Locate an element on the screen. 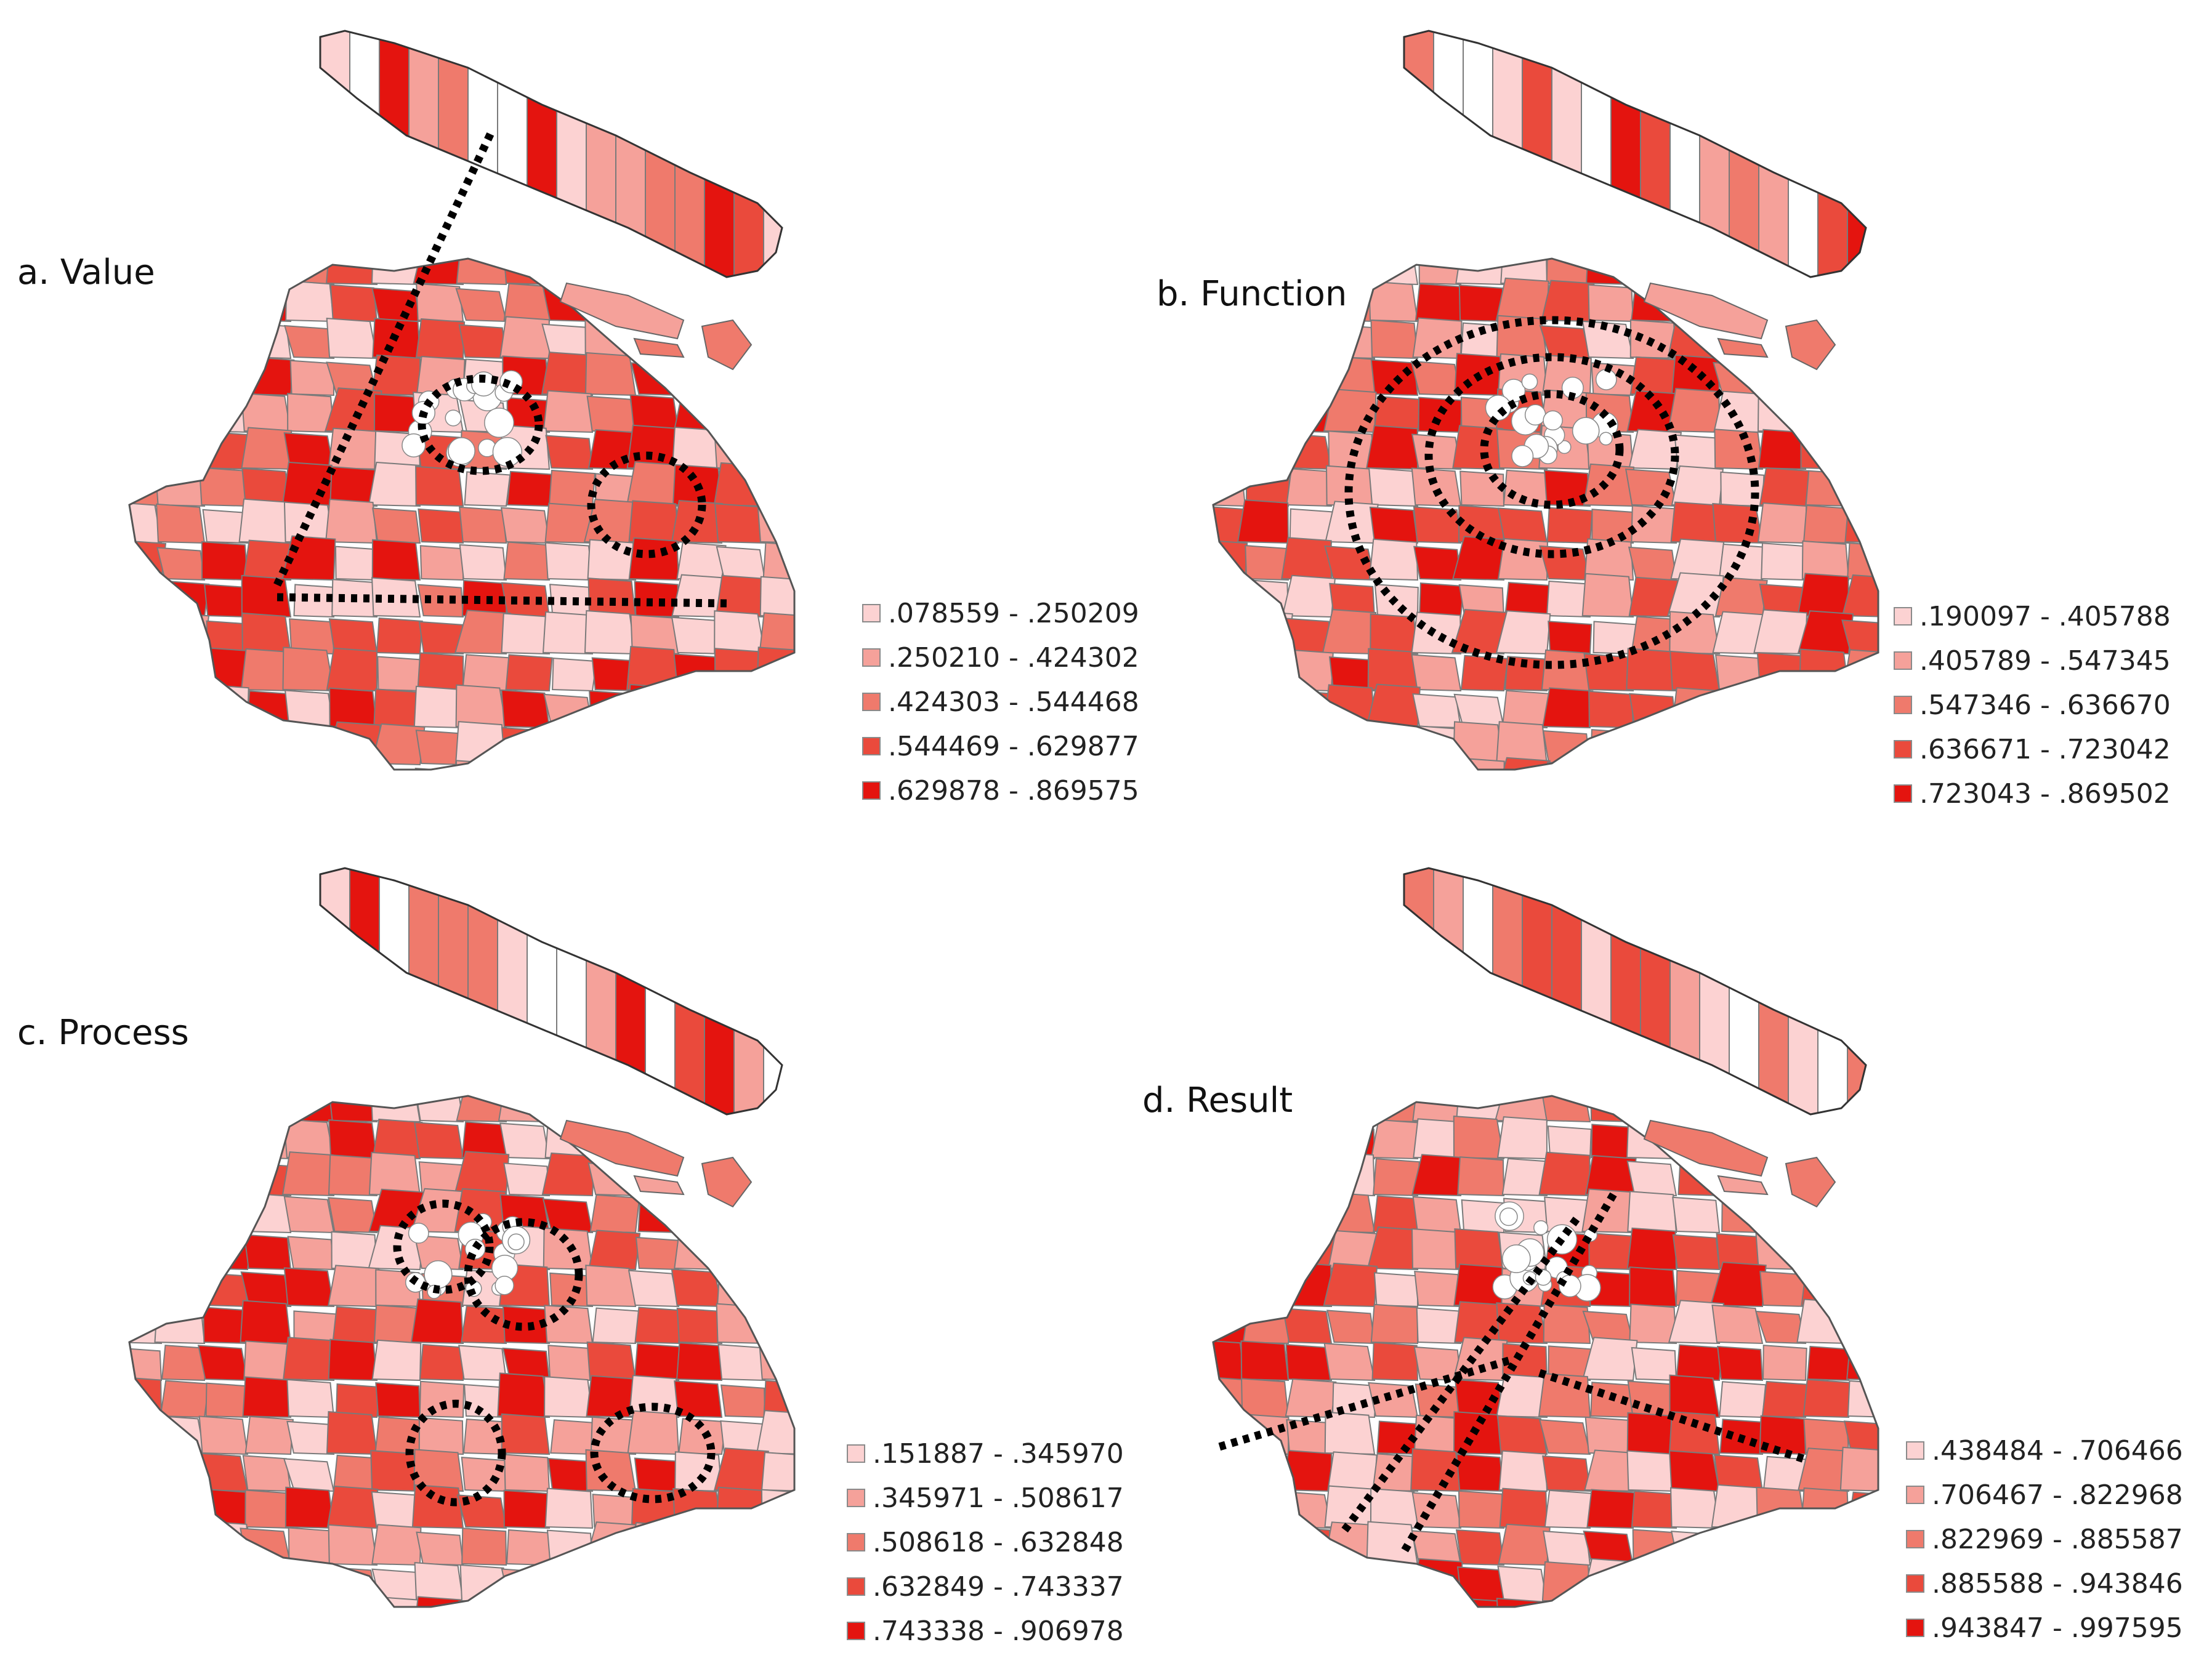  legend-label: .547346 - .636670 is located at coordinates (2045, 705).